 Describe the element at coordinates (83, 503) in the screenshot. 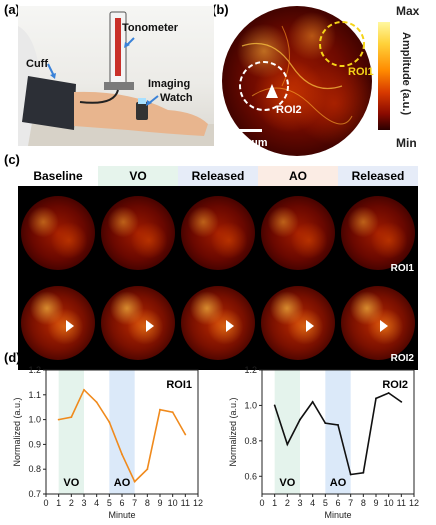

I see `x-tick-label: 3` at that location.